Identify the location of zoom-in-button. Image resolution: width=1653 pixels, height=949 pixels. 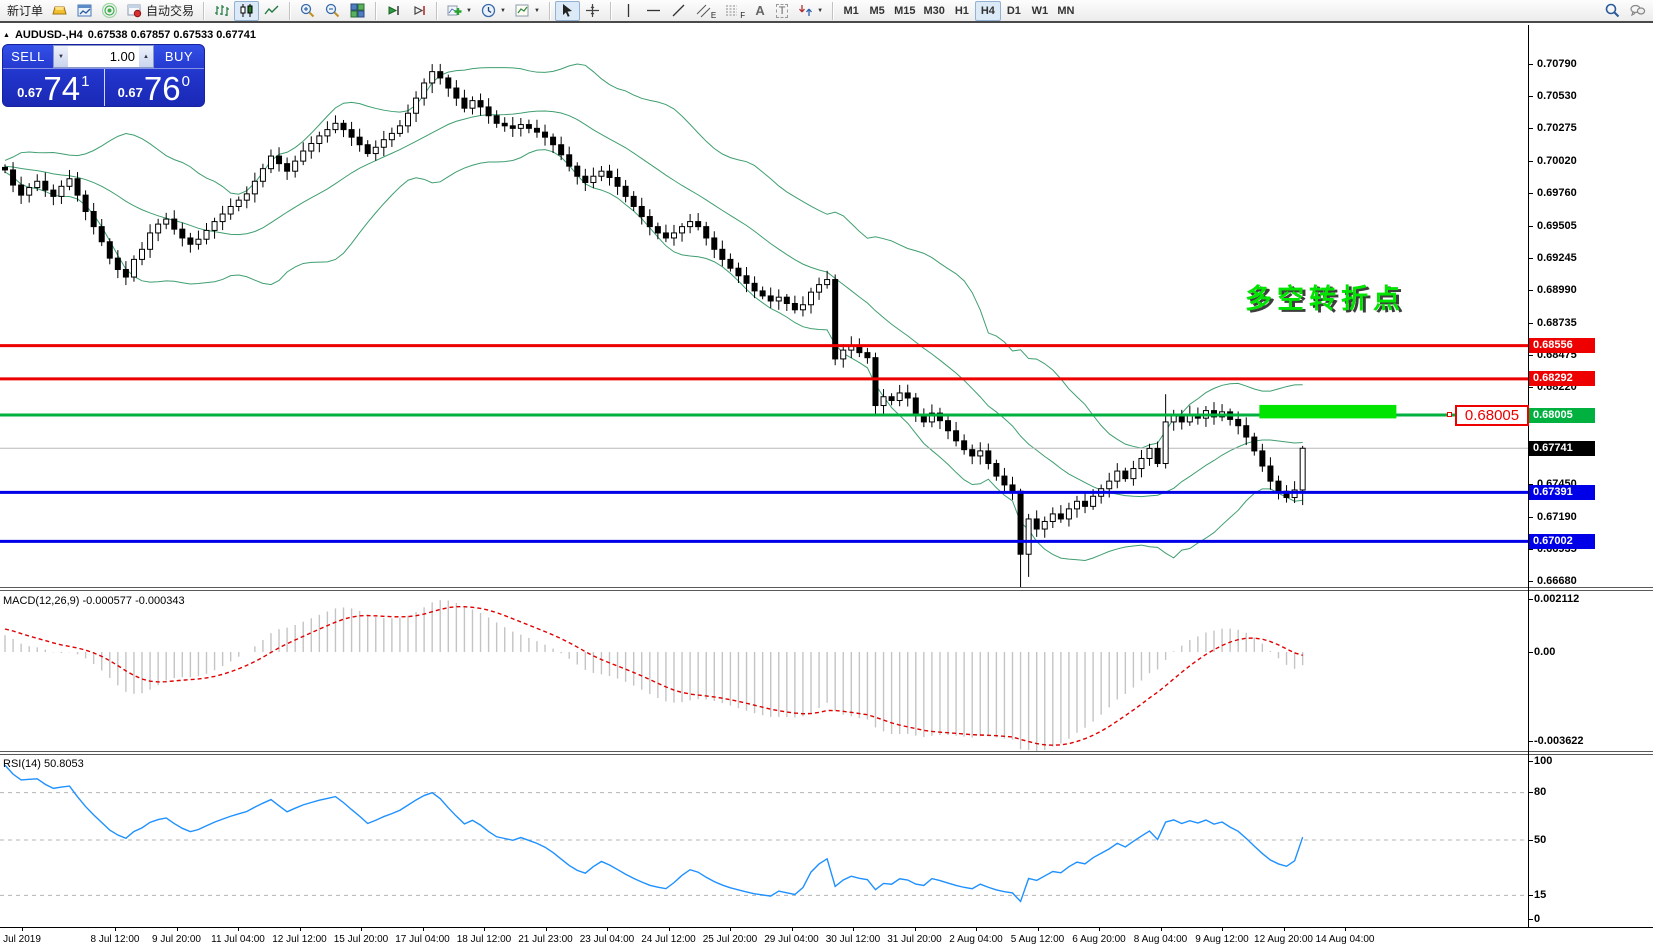
(307, 11).